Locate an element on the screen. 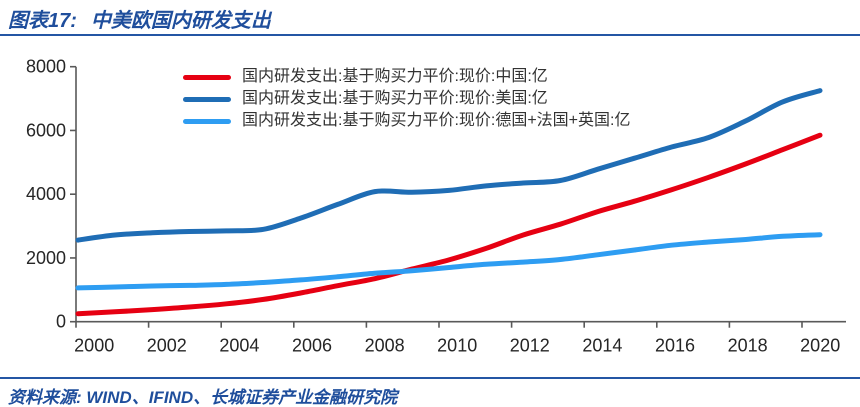 Image resolution: width=860 pixels, height=407 pixels. y-tick-label: 8000 is located at coordinates (46, 67).